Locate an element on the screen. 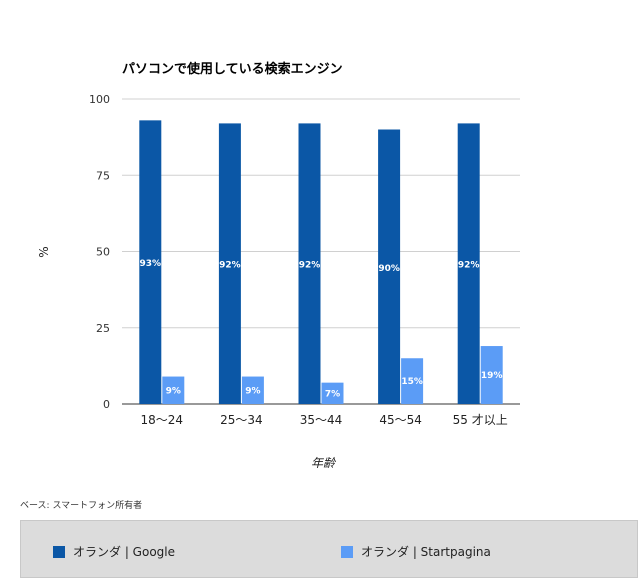 Image resolution: width=642 pixels, height=578 pixels. x-tick-label: 45〜54 is located at coordinates (400, 420).